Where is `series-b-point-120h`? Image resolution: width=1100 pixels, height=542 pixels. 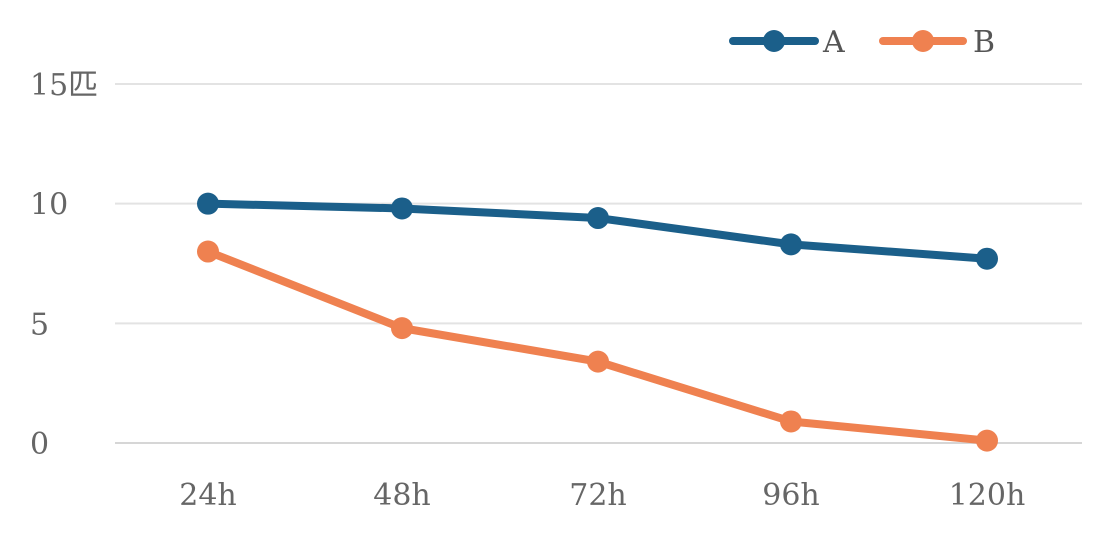 series-b-point-120h is located at coordinates (987, 440).